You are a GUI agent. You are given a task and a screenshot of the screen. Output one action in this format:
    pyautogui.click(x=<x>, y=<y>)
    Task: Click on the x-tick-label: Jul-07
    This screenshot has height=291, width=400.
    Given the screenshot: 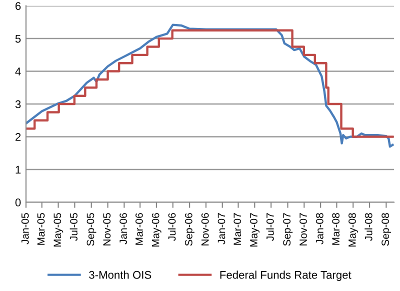 What is the action you would take?
    pyautogui.click(x=270, y=227)
    